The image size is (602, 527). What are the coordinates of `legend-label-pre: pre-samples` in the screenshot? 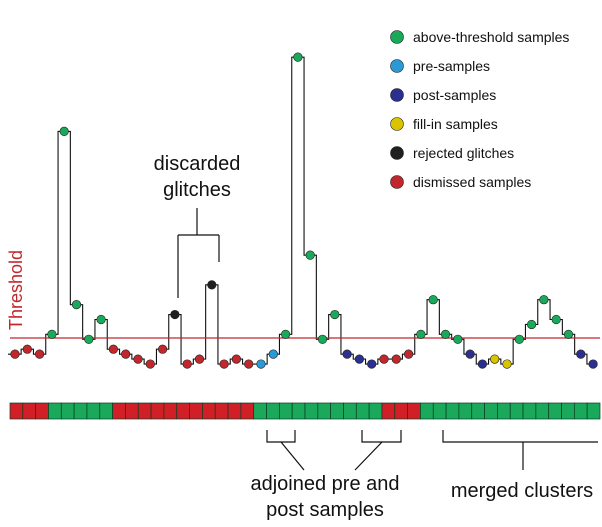 It's located at (451, 66).